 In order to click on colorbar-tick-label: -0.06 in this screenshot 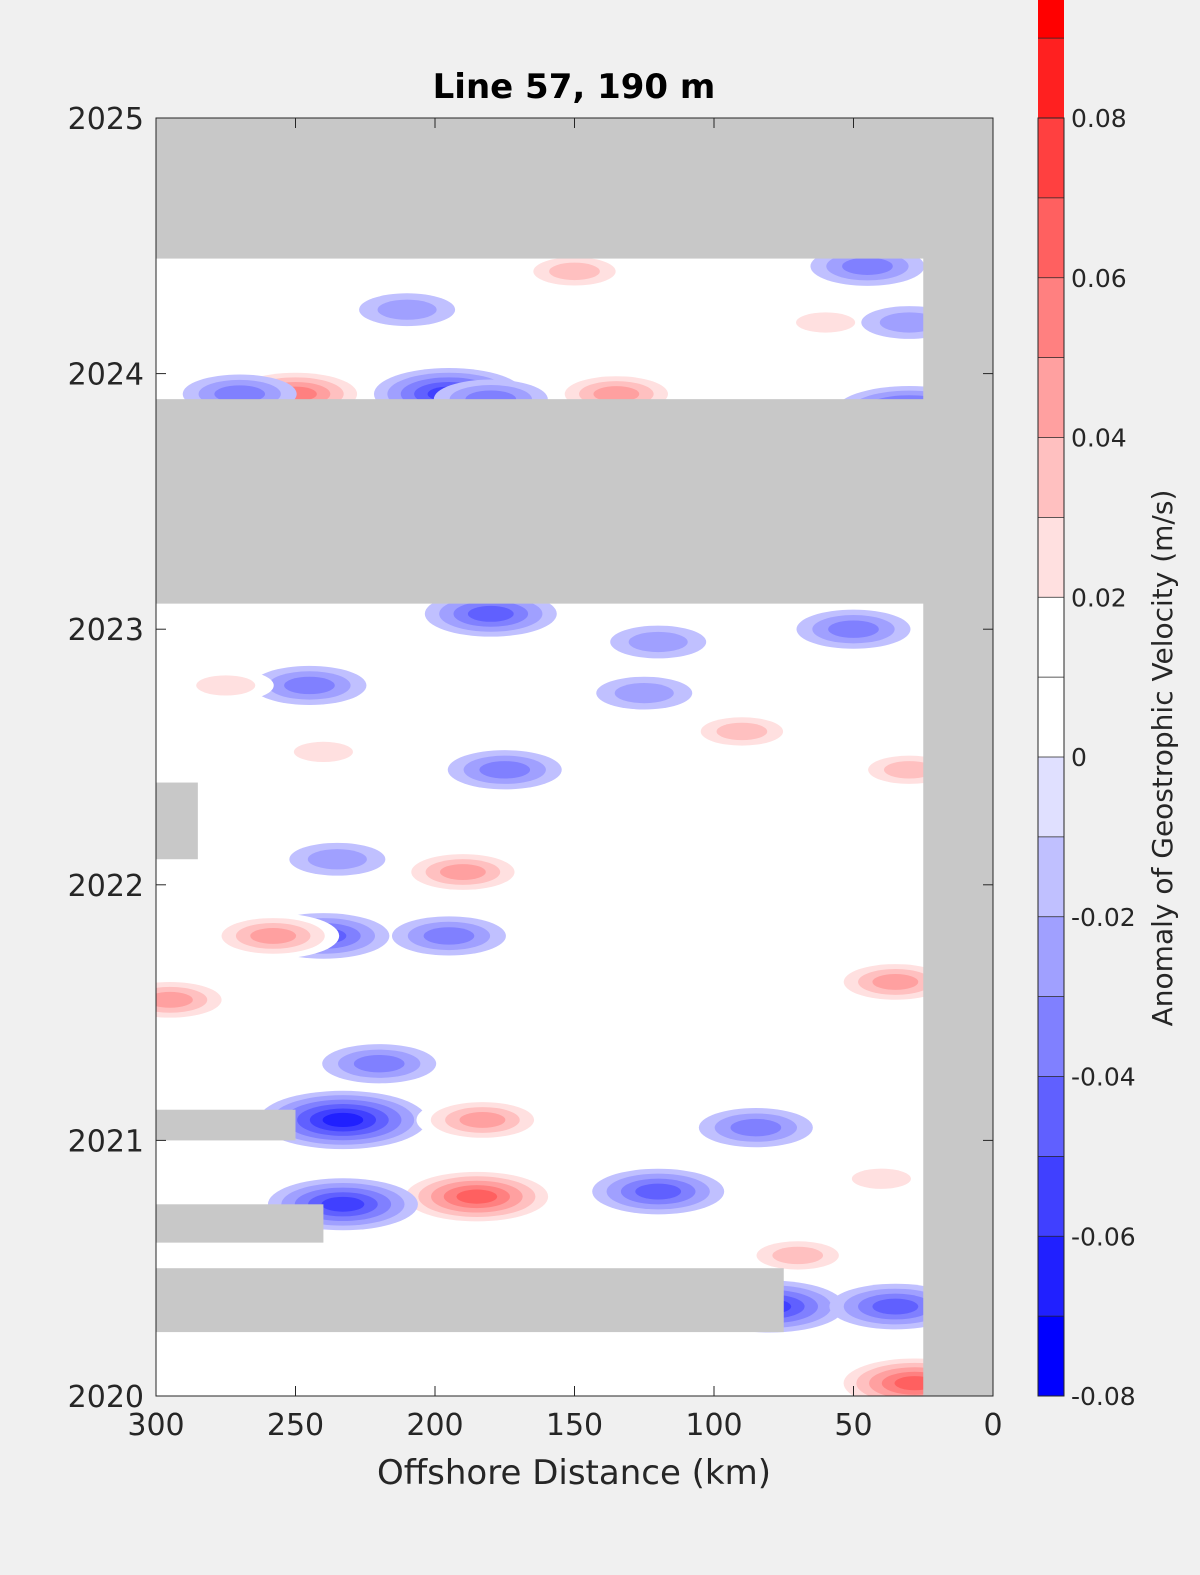, I will do `click(1103, 1236)`.